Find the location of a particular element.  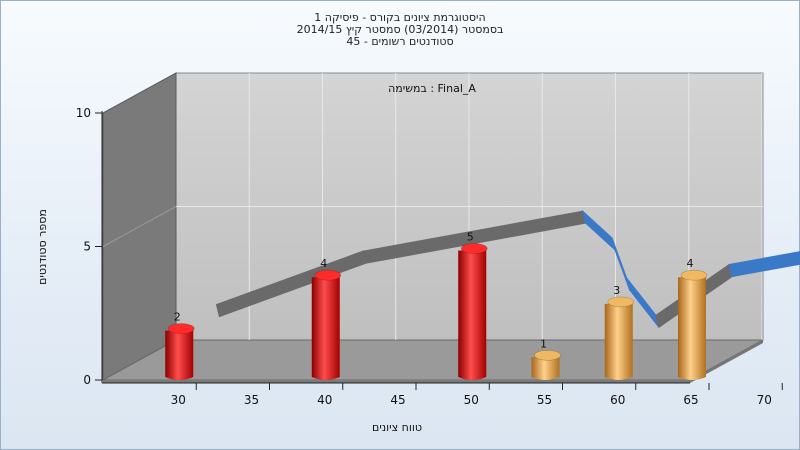

x-tick-label: 45 is located at coordinates (397, 400).